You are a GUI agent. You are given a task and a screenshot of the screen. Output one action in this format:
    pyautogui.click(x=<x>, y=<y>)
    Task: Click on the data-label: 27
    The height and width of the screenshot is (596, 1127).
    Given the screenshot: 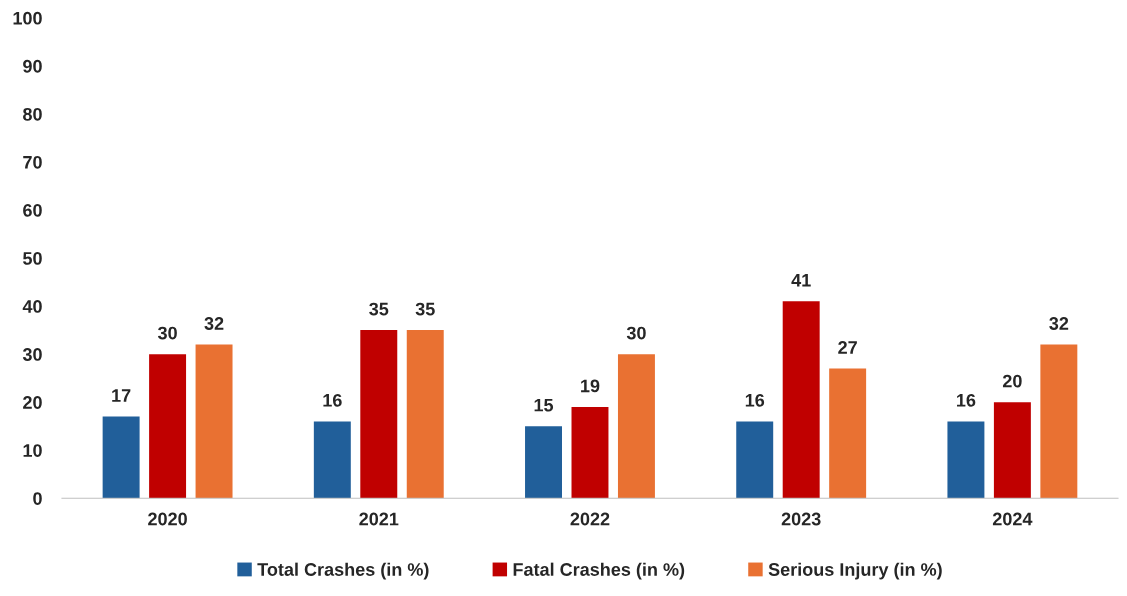 What is the action you would take?
    pyautogui.click(x=847, y=347)
    